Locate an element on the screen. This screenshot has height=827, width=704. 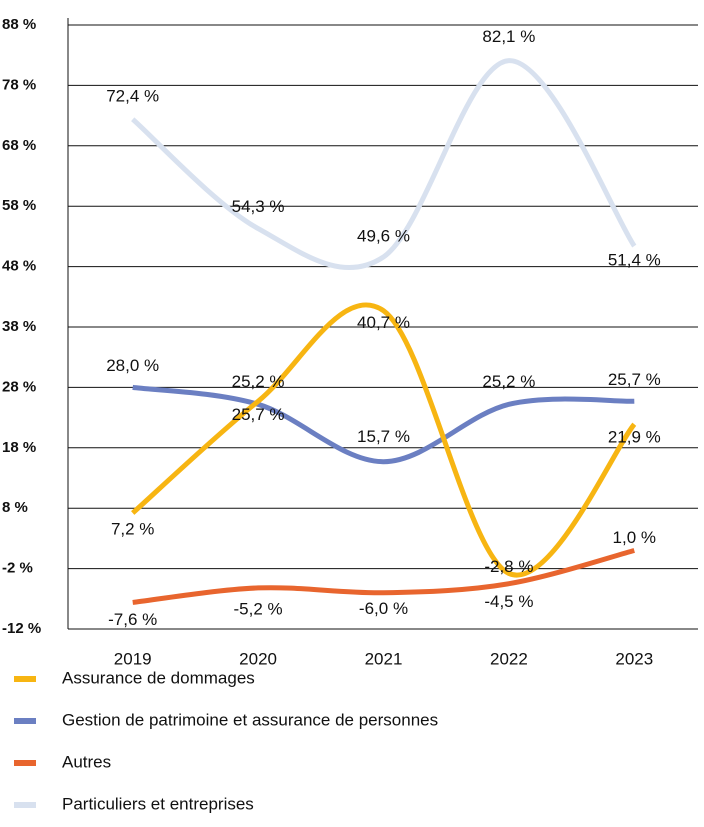
data-label: 54,3 % is located at coordinates (258, 206).